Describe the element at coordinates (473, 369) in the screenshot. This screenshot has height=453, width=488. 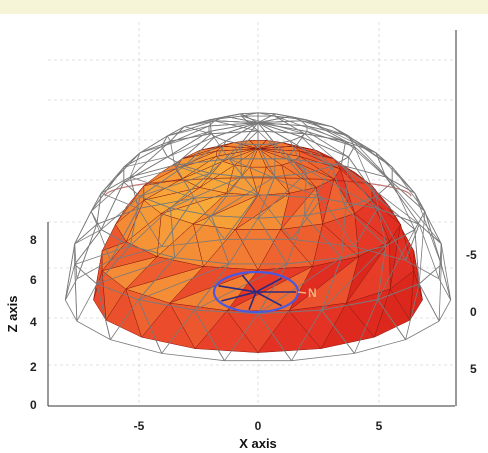
I see `y-tick-label: 5` at that location.